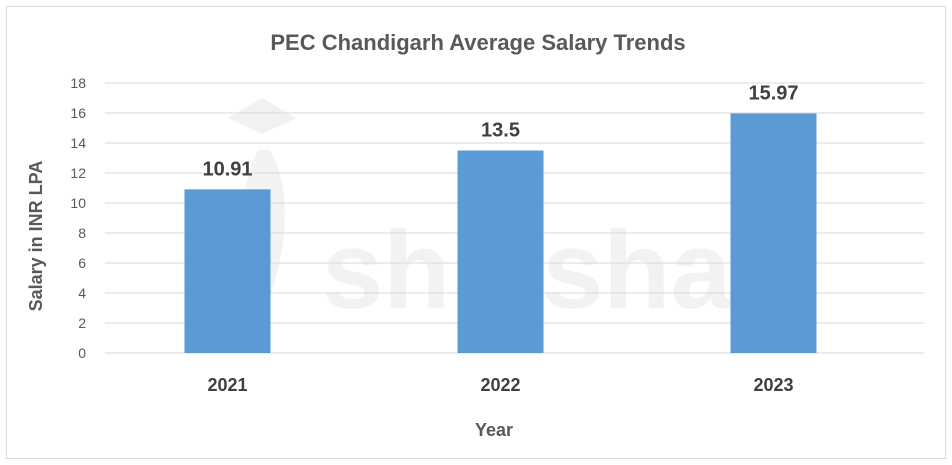  What do you see at coordinates (82, 233) in the screenshot?
I see `y-tick-label: 8` at bounding box center [82, 233].